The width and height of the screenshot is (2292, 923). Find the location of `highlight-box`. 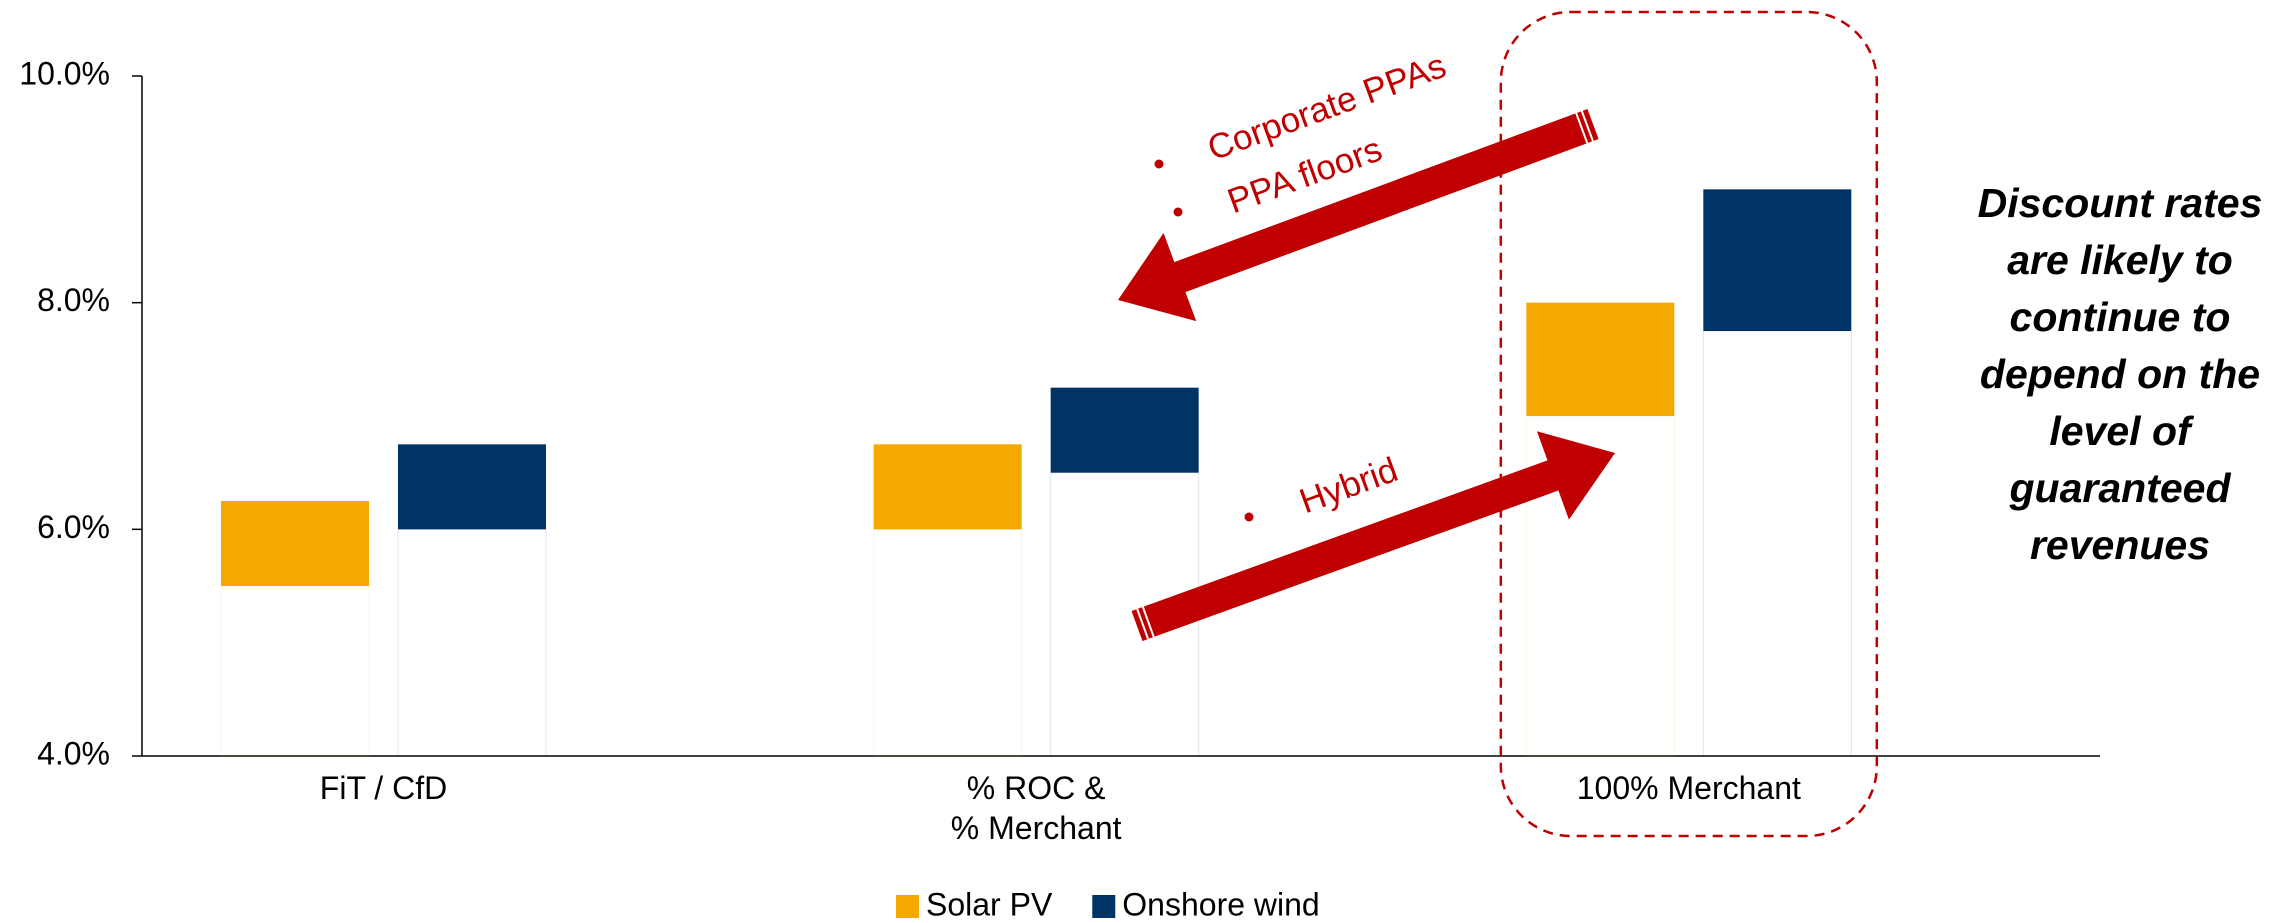

highlight-box is located at coordinates (1689, 424).